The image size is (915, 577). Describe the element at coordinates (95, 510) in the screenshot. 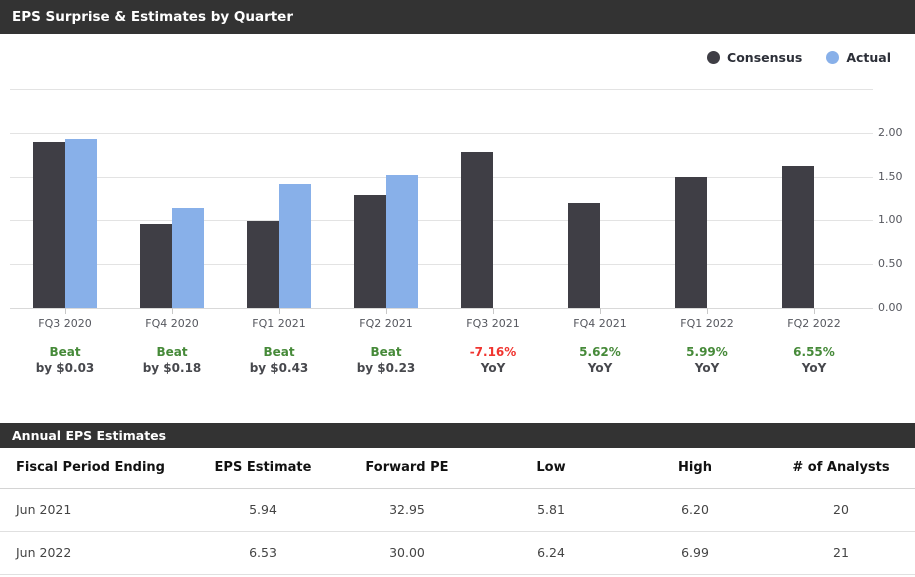

I see `table-cell: Jun 2021` at that location.